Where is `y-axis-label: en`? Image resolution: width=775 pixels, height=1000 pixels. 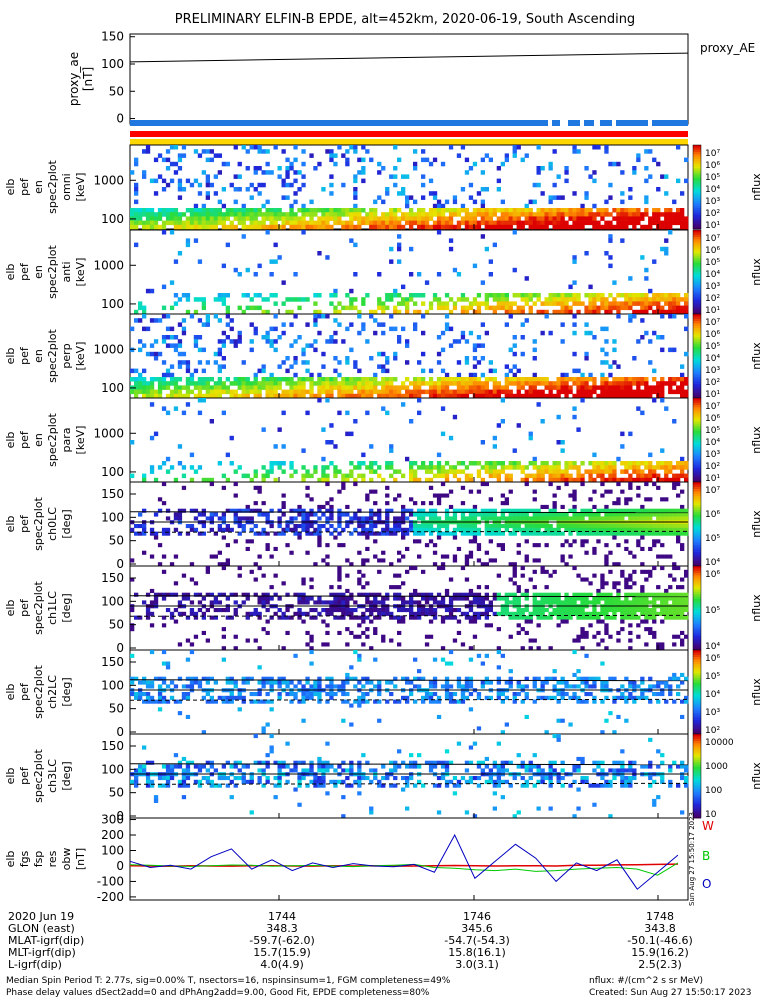
y-axis-label: en is located at coordinates (38, 356).